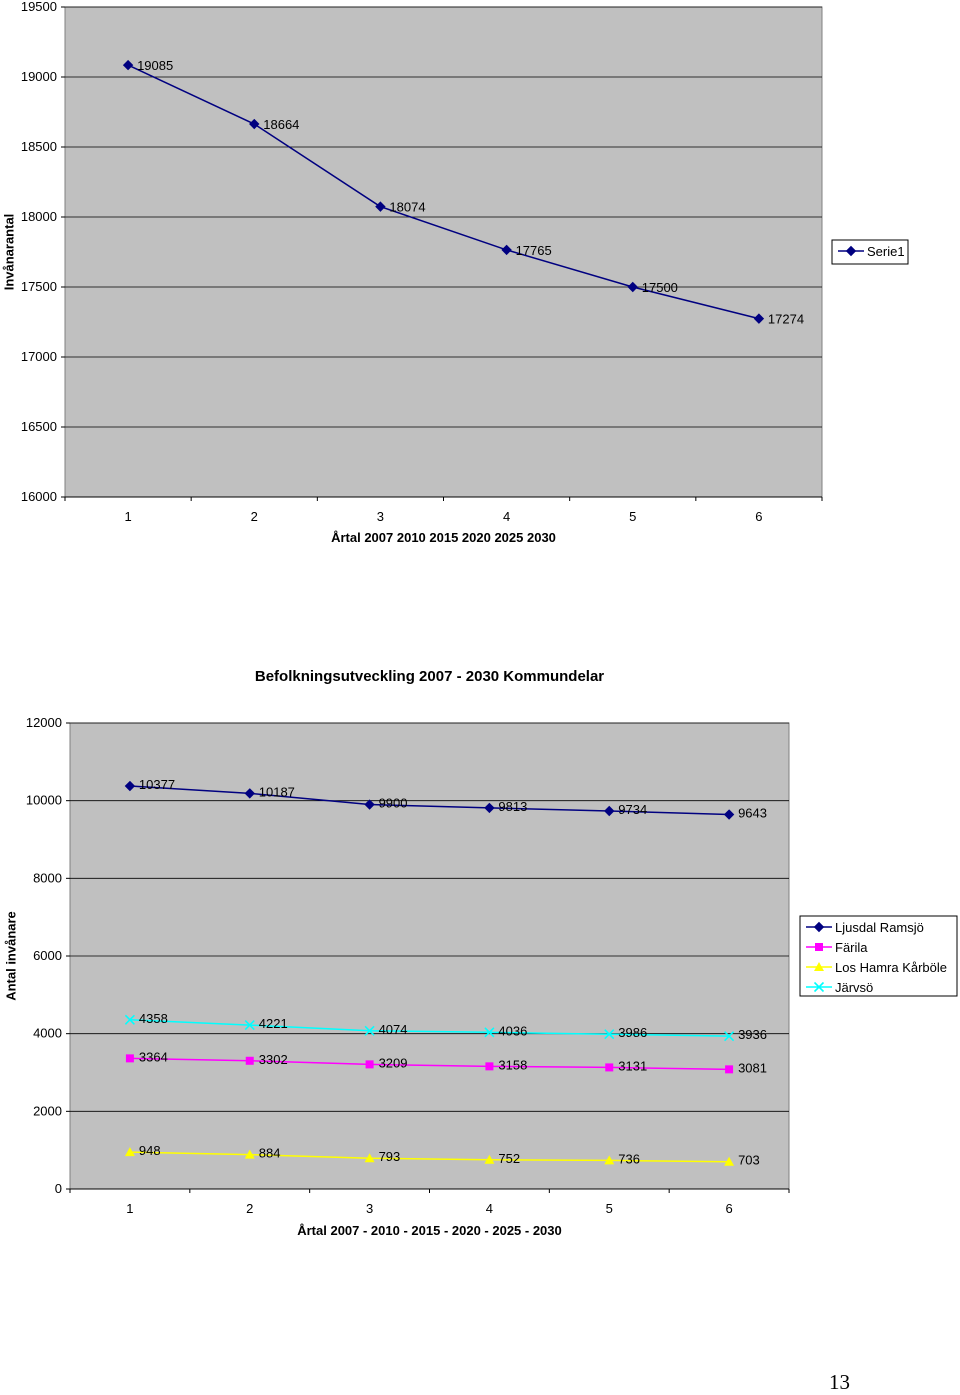 The image size is (960, 1395). Describe the element at coordinates (277, 791) in the screenshot. I see `data-label: 10187` at that location.